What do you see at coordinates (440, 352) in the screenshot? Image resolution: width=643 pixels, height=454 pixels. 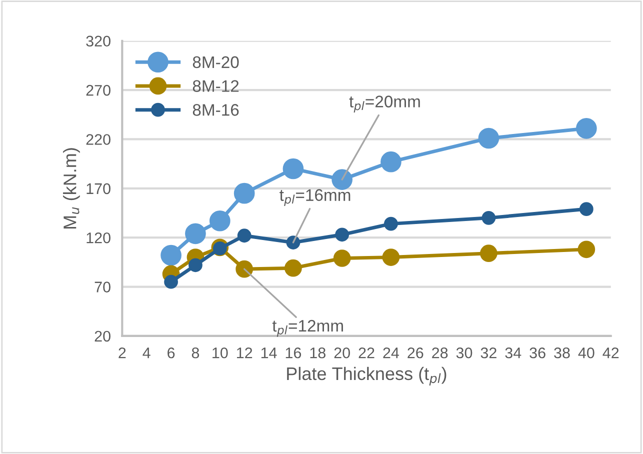 I see `x-tick-label: 28` at bounding box center [440, 352].